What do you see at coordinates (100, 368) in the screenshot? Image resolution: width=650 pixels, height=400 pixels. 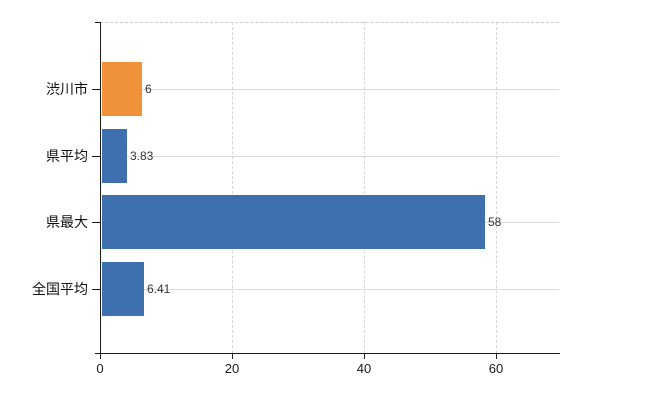 I see `x-tick-label: 0` at bounding box center [100, 368].